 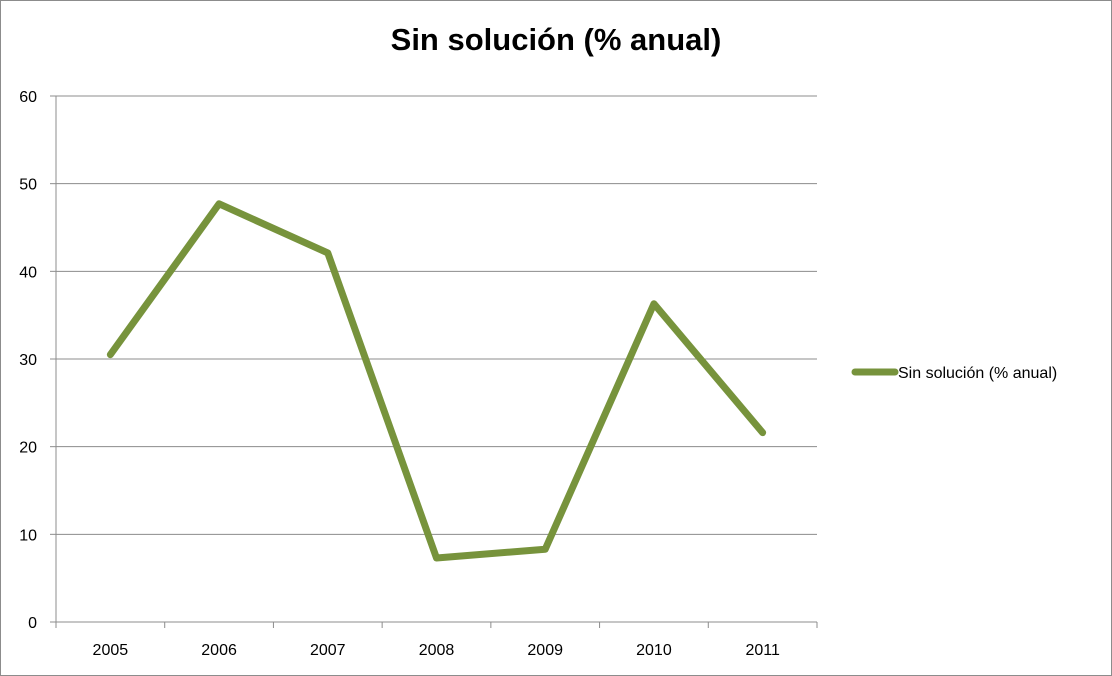 I want to click on chart-title: Sin solución (% anual), so click(x=556, y=39).